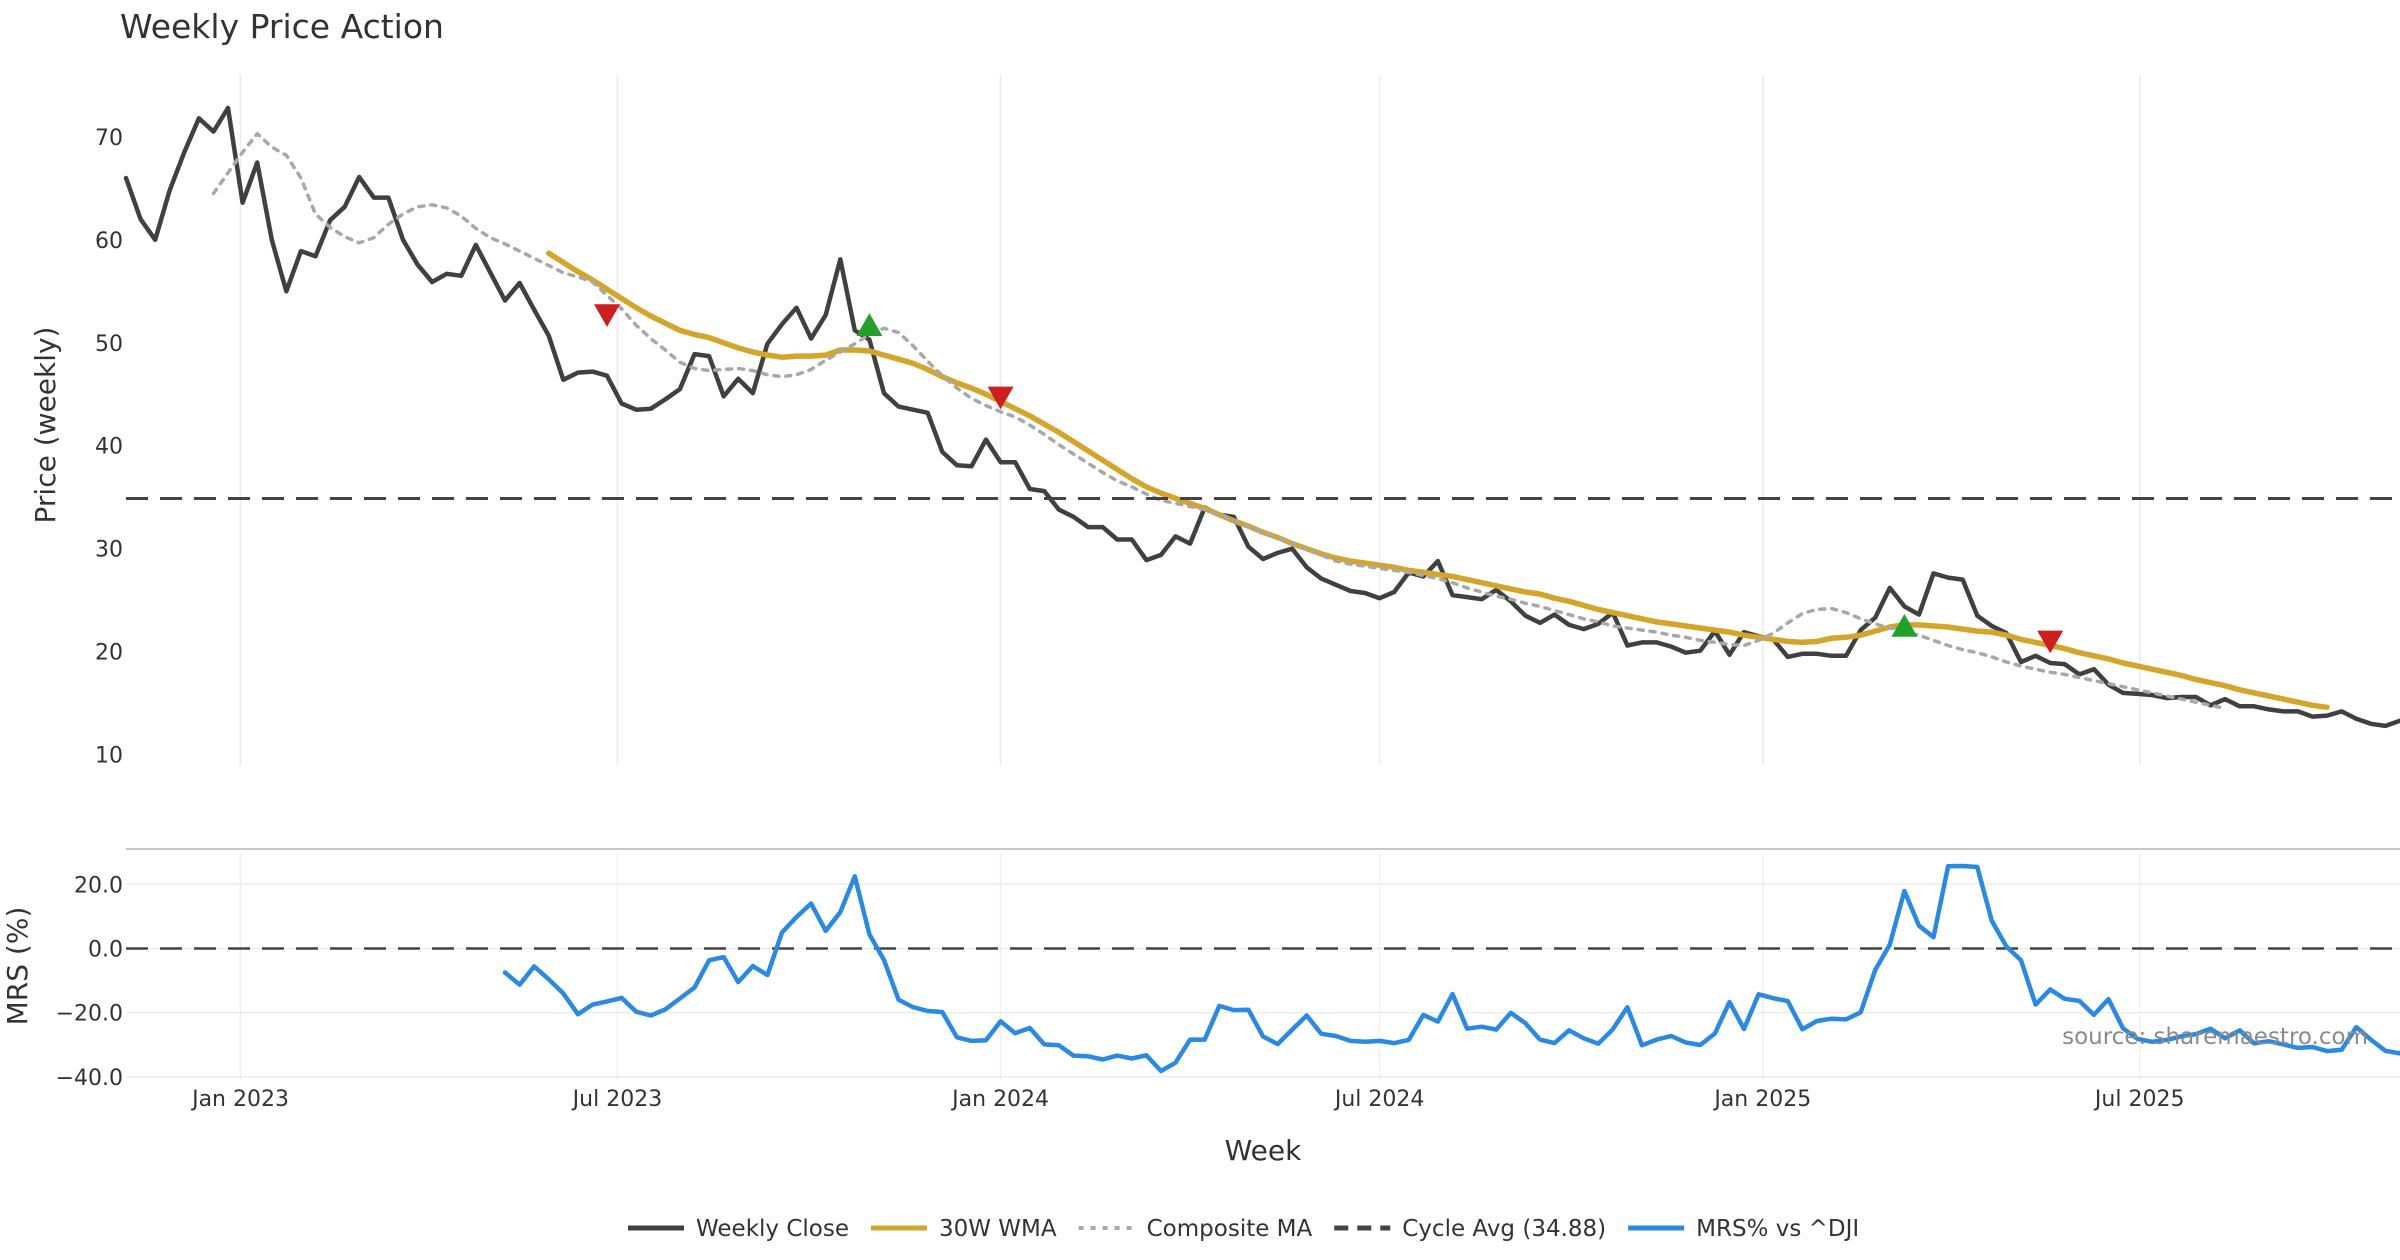 This screenshot has width=2400, height=1260. What do you see at coordinates (1777, 1229) in the screenshot?
I see `legend-label-mrs-vs-dji: MRS% vs ^DJI` at bounding box center [1777, 1229].